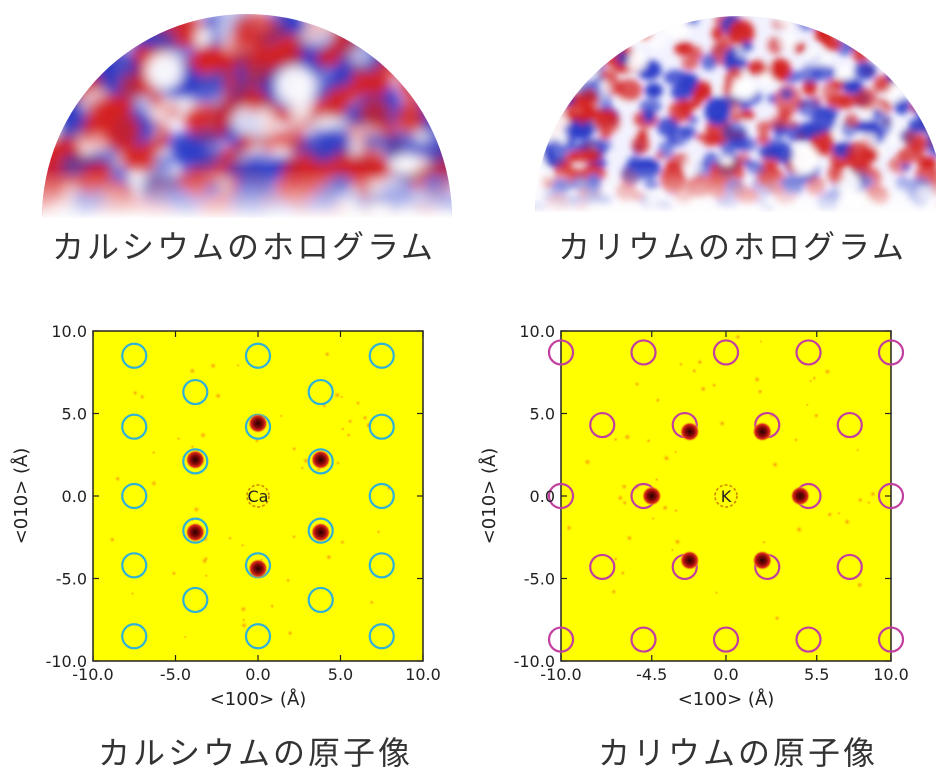 The height and width of the screenshot is (774, 936). I want to click on x-tick-label: -5.0, so click(175, 674).